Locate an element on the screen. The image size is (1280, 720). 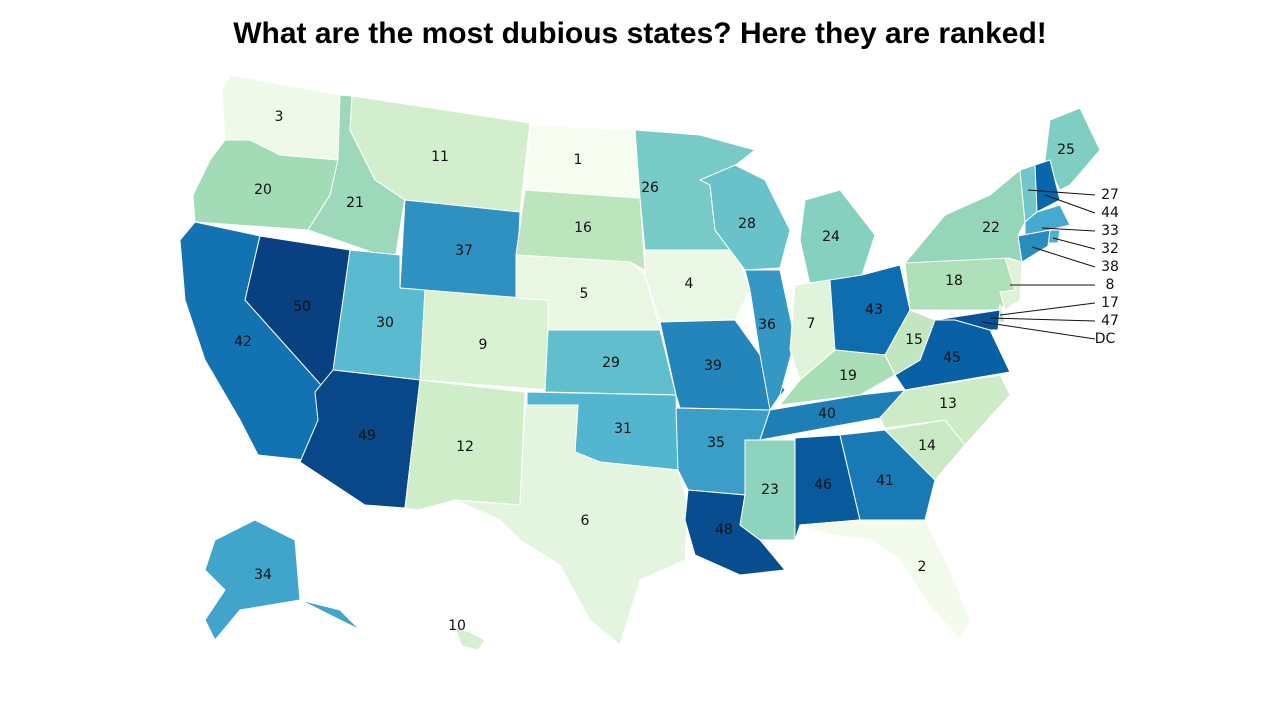
rank-label: 1 is located at coordinates (578, 160).